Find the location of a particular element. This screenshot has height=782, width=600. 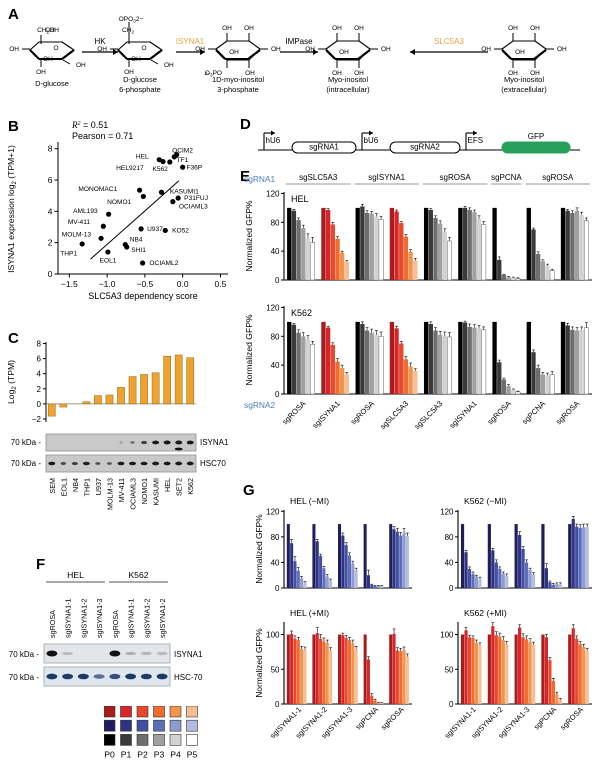

construct-element is located at coordinates (536, 147).